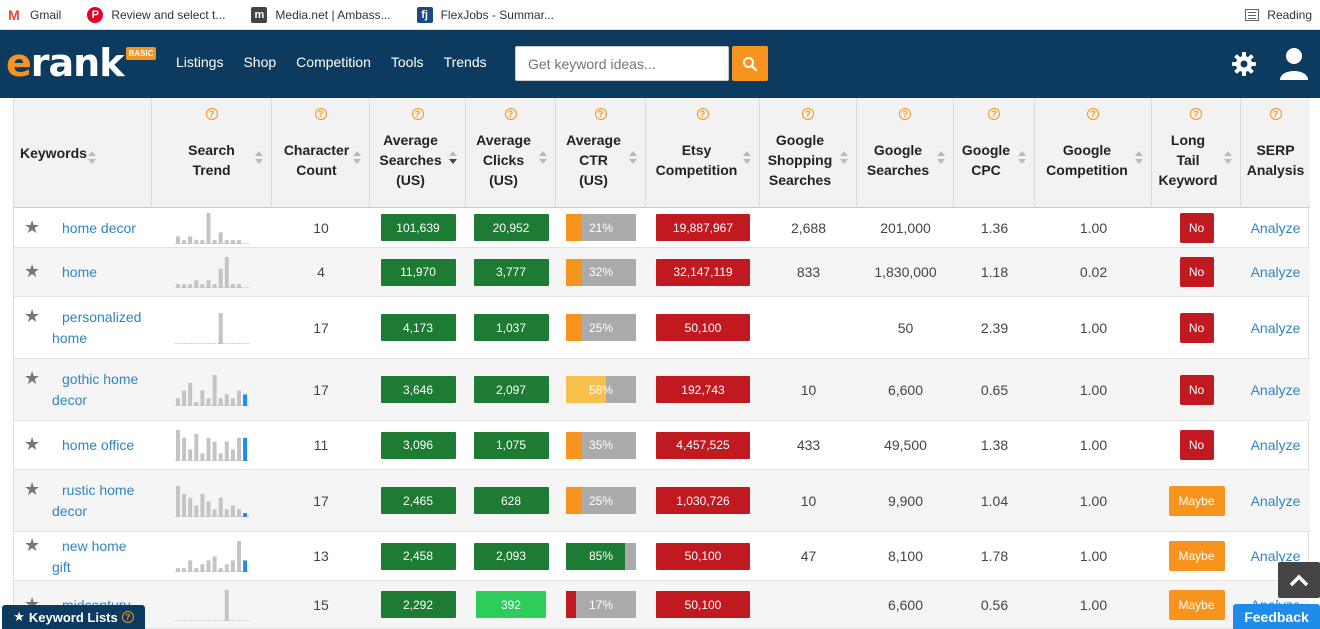  I want to click on col-google-cpc: ? Google CPC, so click(994, 153).